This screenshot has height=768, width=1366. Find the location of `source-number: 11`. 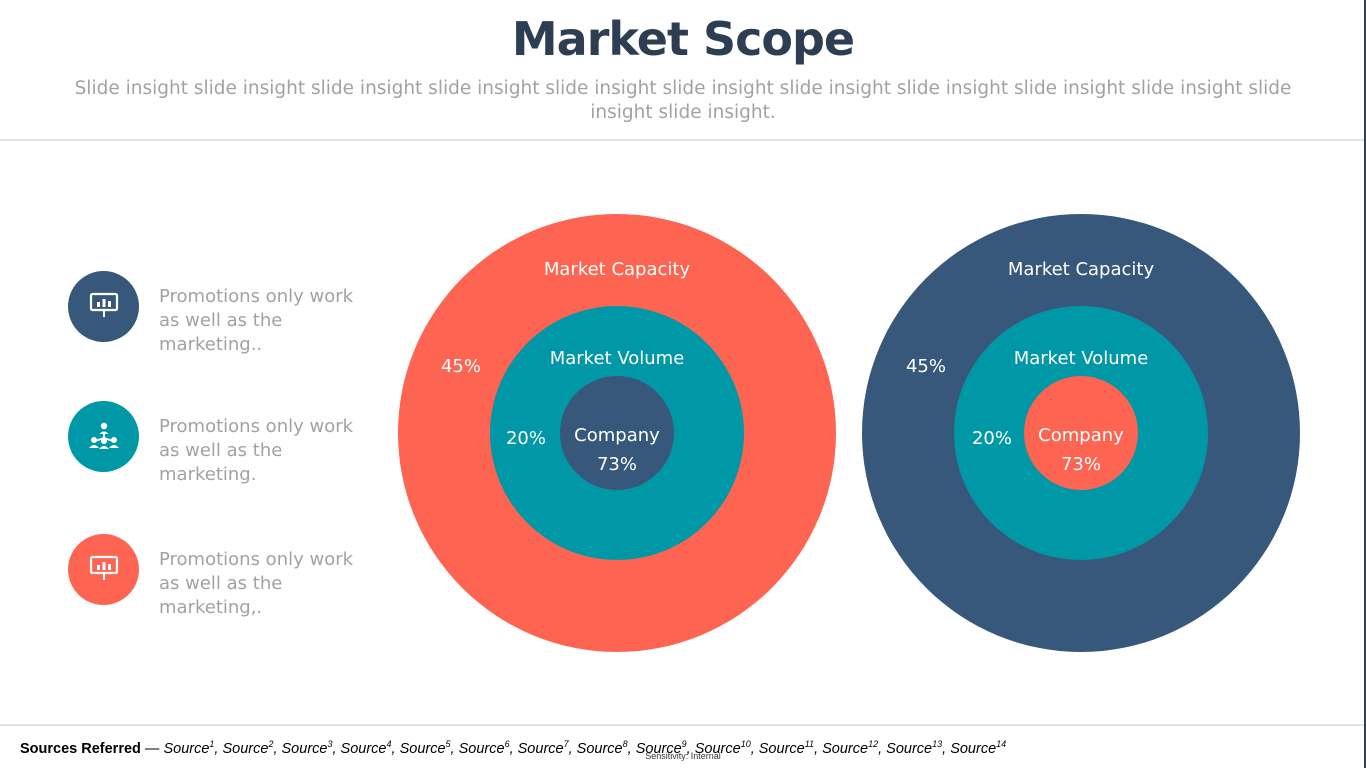

source-number: 11 is located at coordinates (809, 744).